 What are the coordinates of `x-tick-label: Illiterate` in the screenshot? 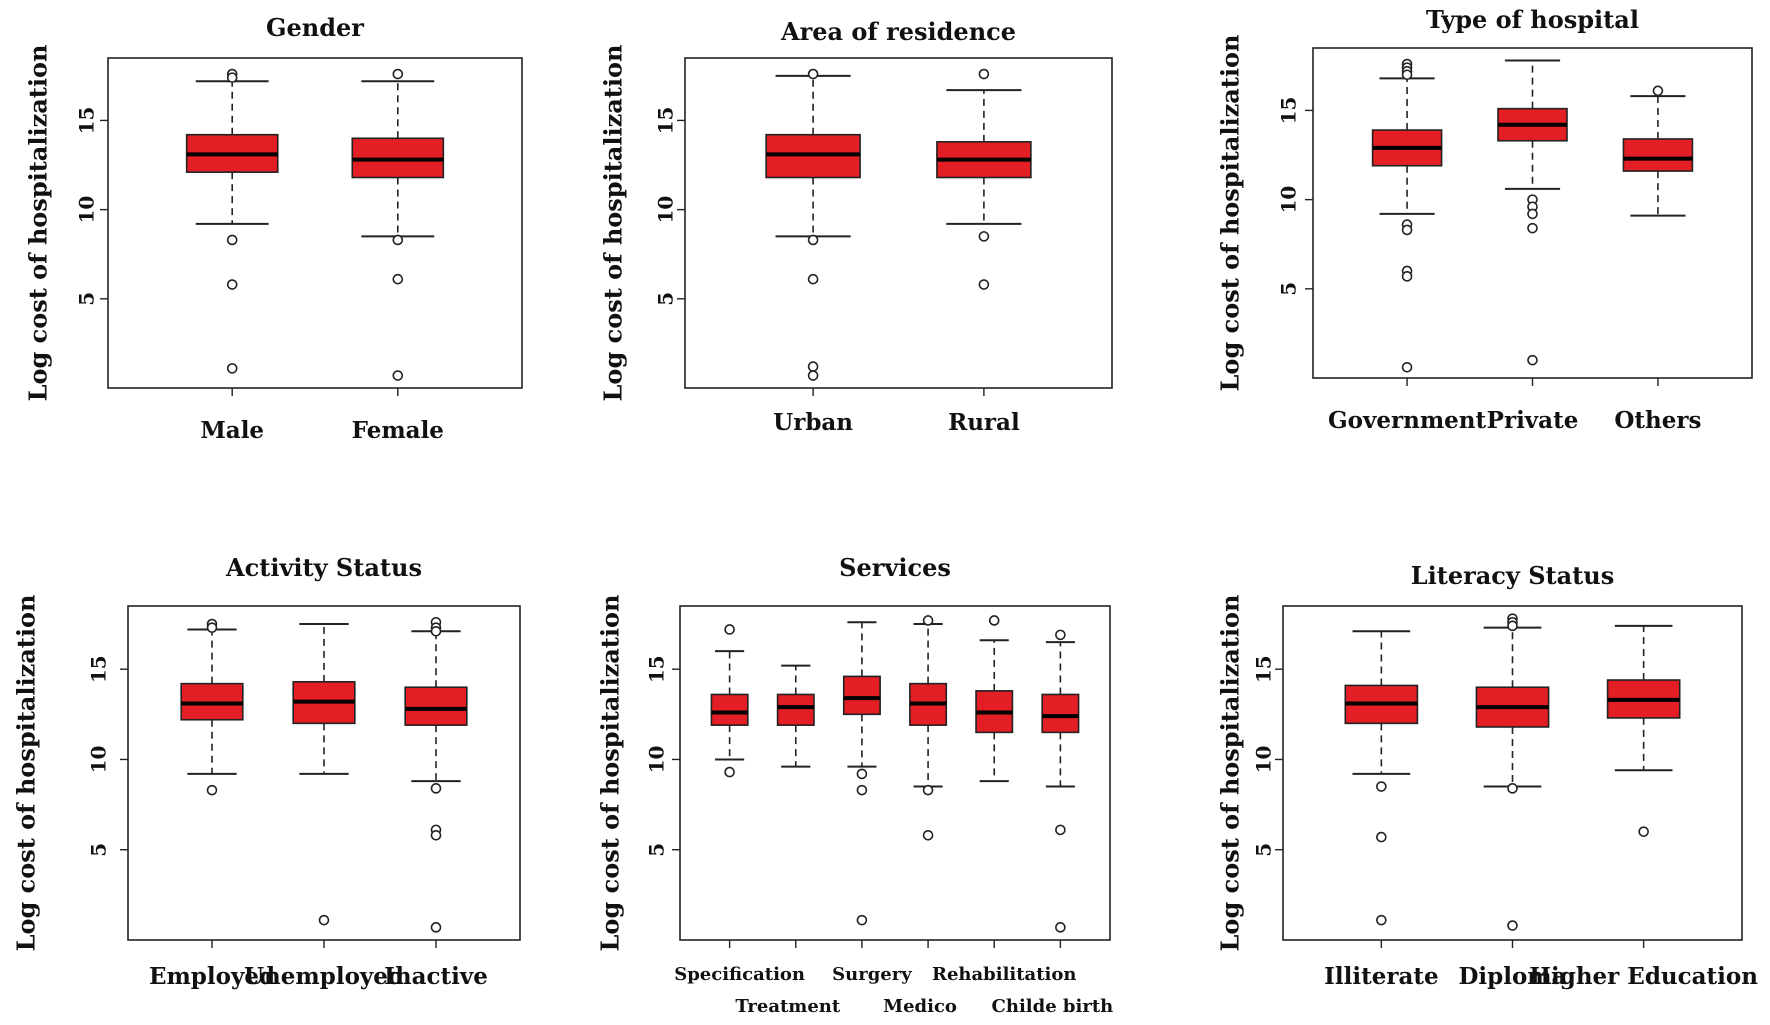 It's located at (1381, 976).